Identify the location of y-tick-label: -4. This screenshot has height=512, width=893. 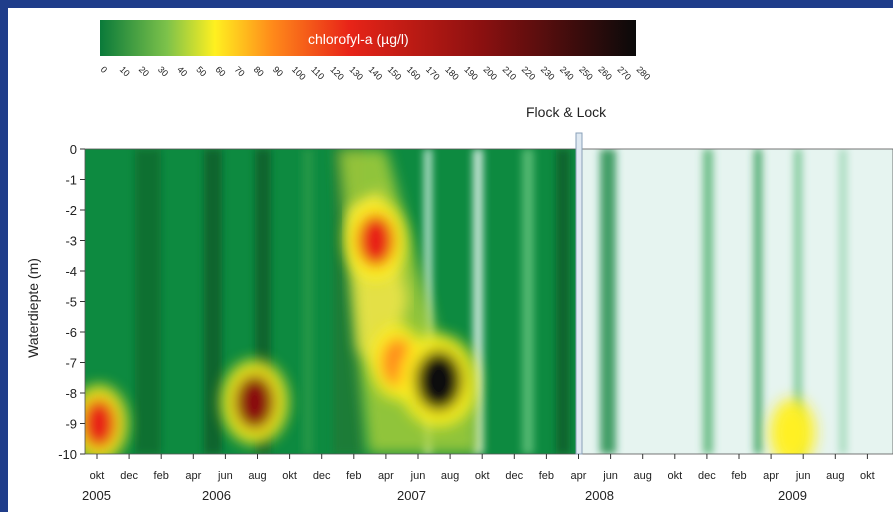
(71, 271).